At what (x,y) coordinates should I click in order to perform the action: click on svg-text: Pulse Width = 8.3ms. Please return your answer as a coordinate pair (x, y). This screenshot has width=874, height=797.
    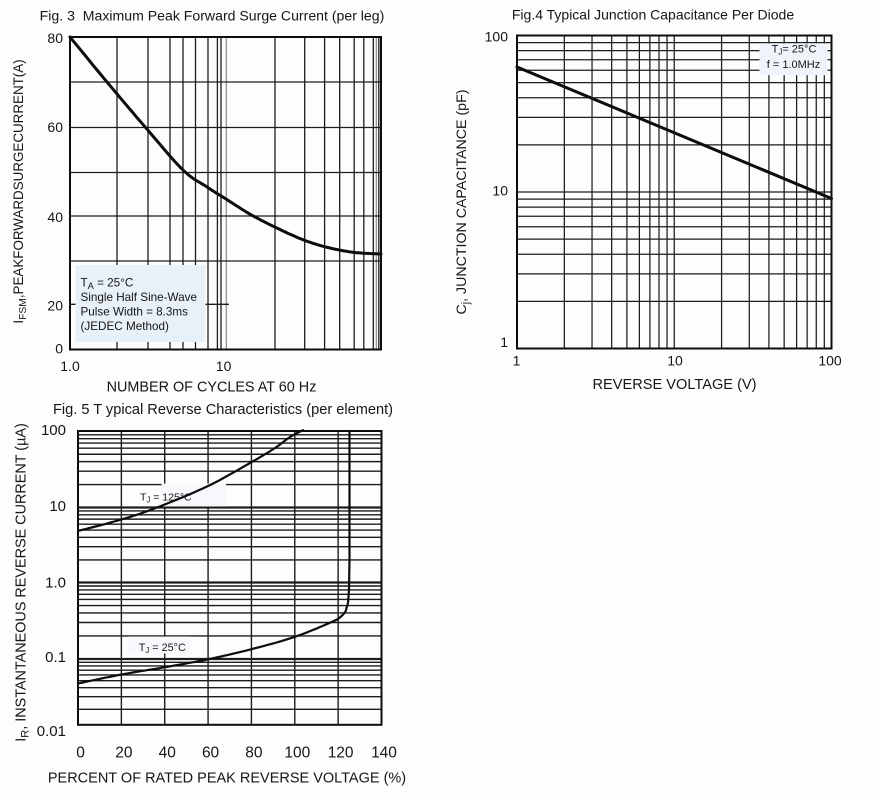
    Looking at the image, I should click on (135, 312).